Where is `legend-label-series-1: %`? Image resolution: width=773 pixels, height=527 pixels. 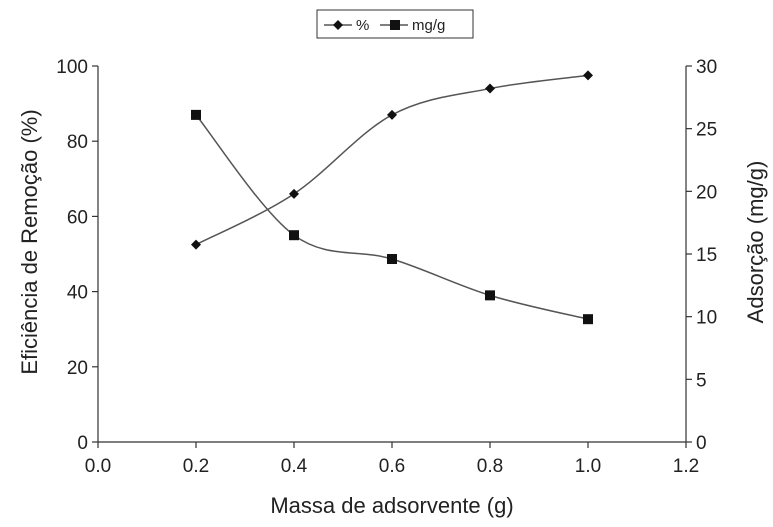
legend-label-series-1: % is located at coordinates (362, 25).